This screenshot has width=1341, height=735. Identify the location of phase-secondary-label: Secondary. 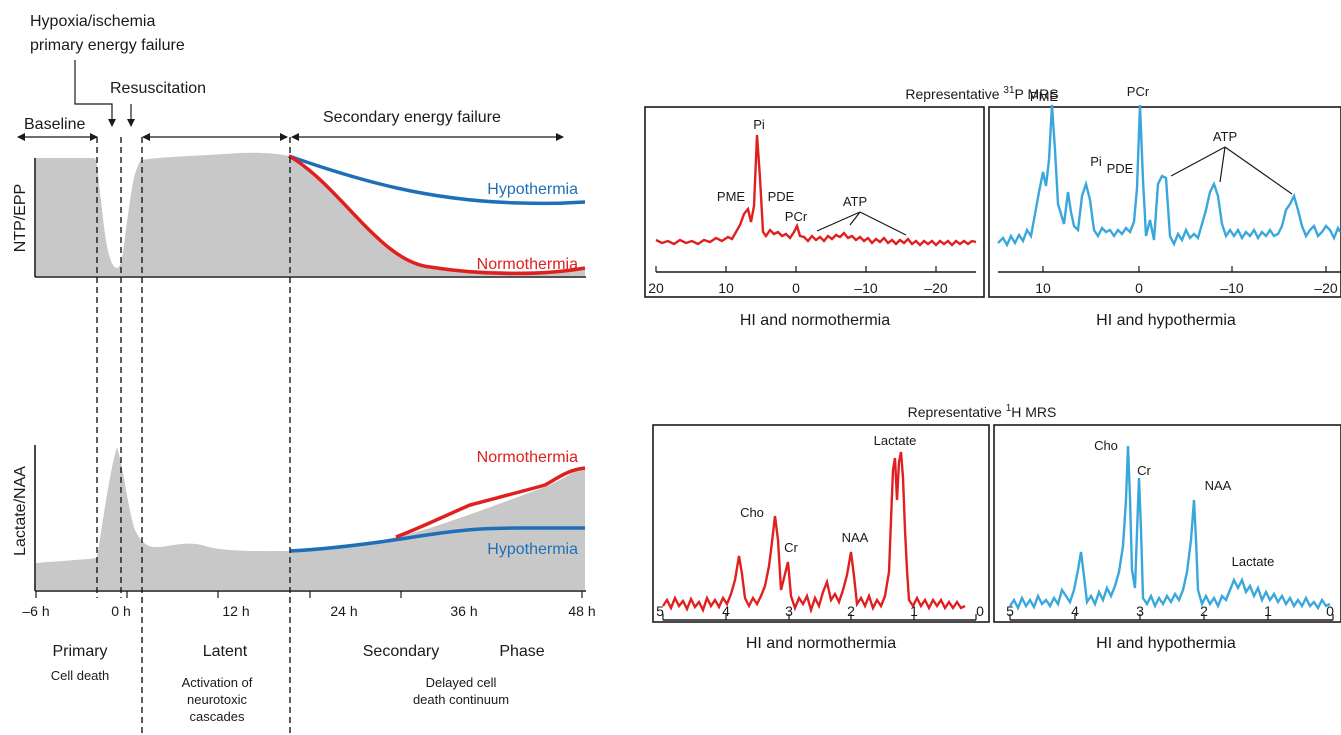
(401, 651).